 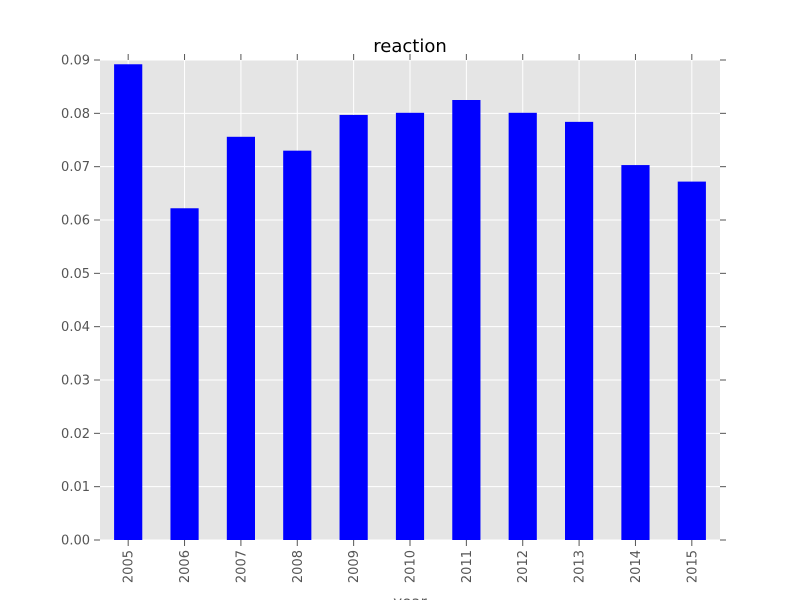 What do you see at coordinates (128, 302) in the screenshot?
I see `bar-2005` at bounding box center [128, 302].